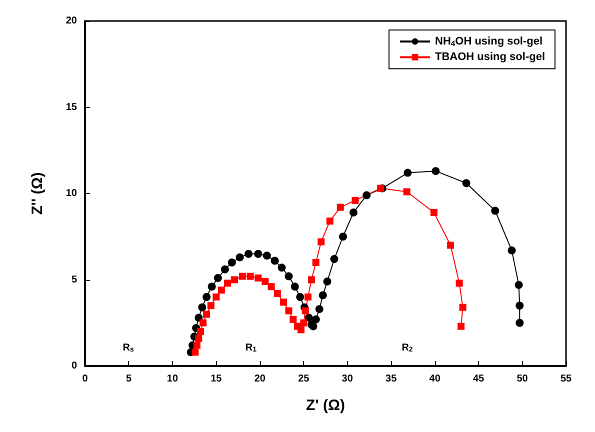 The width and height of the screenshot is (595, 432). Describe the element at coordinates (348, 379) in the screenshot. I see `x-tick-label: 30` at that location.